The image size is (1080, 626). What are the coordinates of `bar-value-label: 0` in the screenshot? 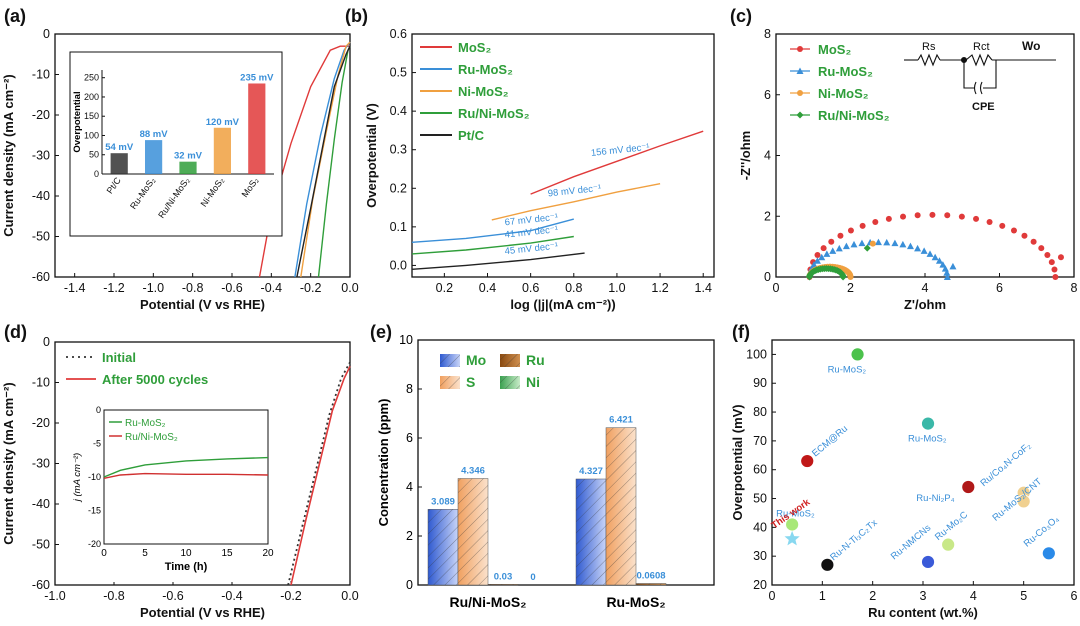 It's located at (532, 577).